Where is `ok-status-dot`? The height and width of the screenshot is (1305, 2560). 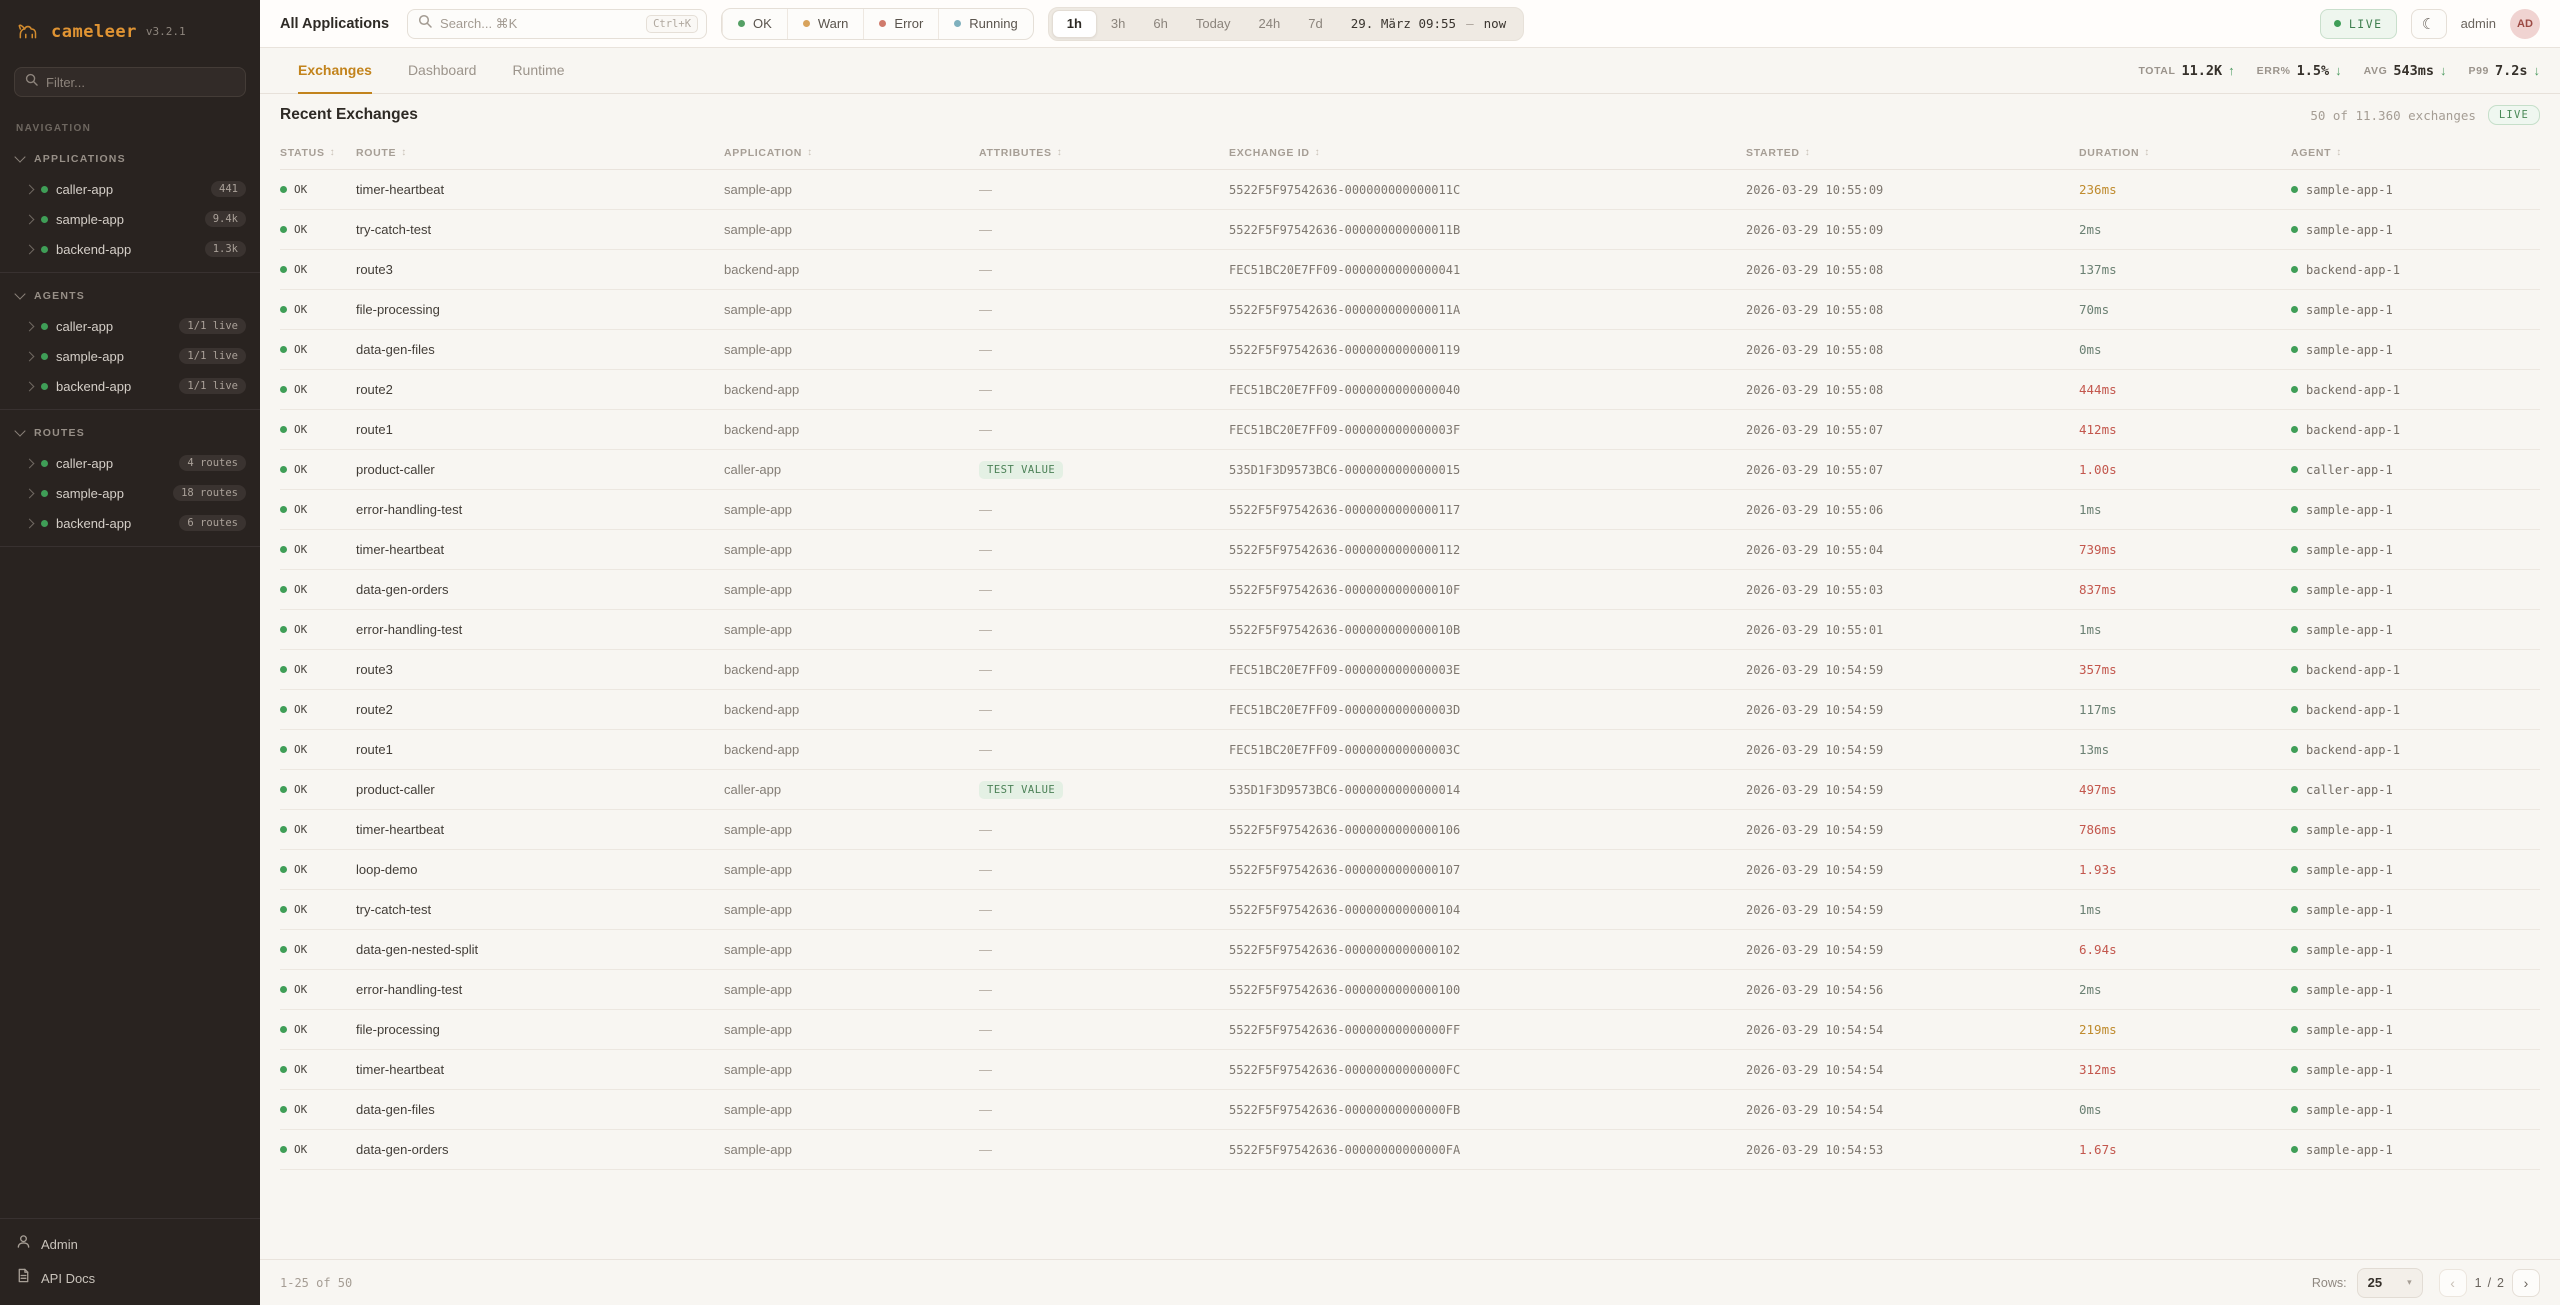 ok-status-dot is located at coordinates (283, 509).